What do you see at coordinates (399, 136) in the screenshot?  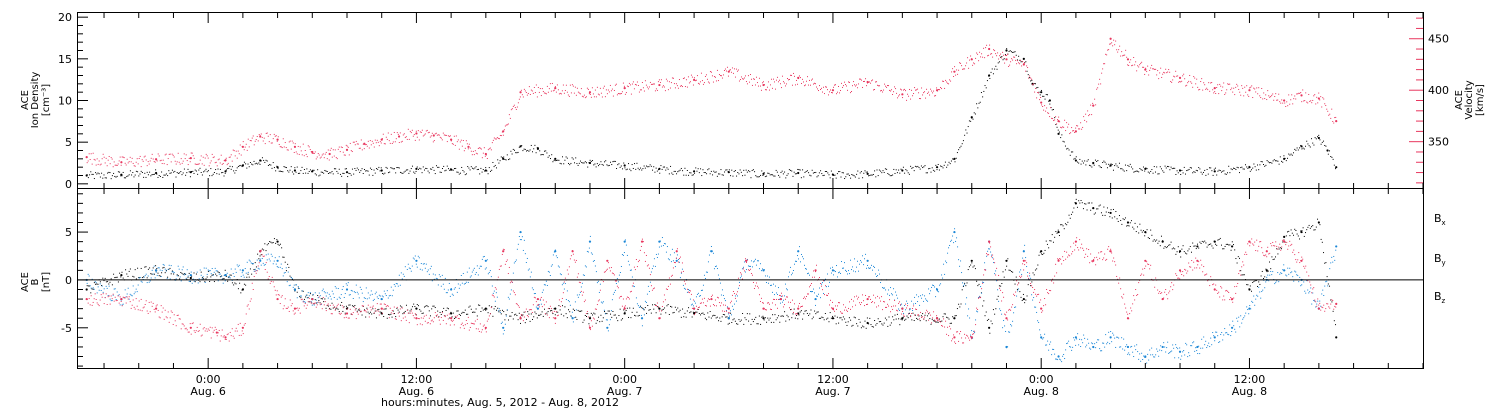 I see `velocity-point` at bounding box center [399, 136].